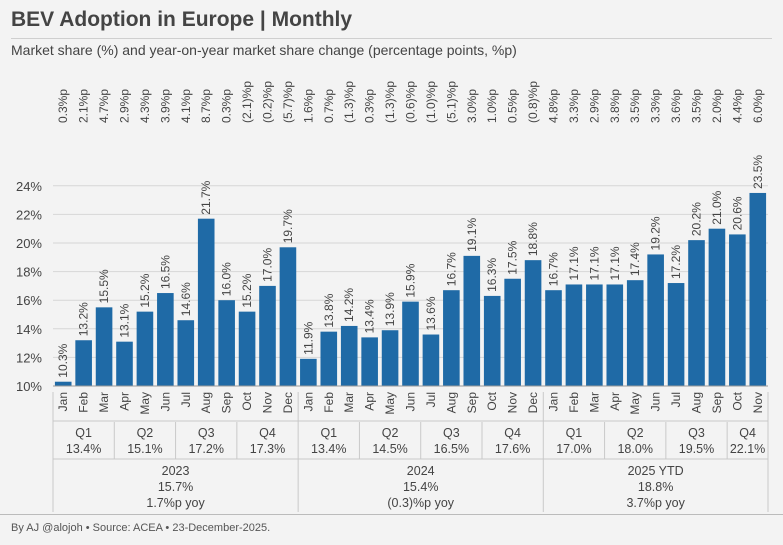 This screenshot has height=545, width=783. I want to click on value-label: 19.2%, so click(656, 233).